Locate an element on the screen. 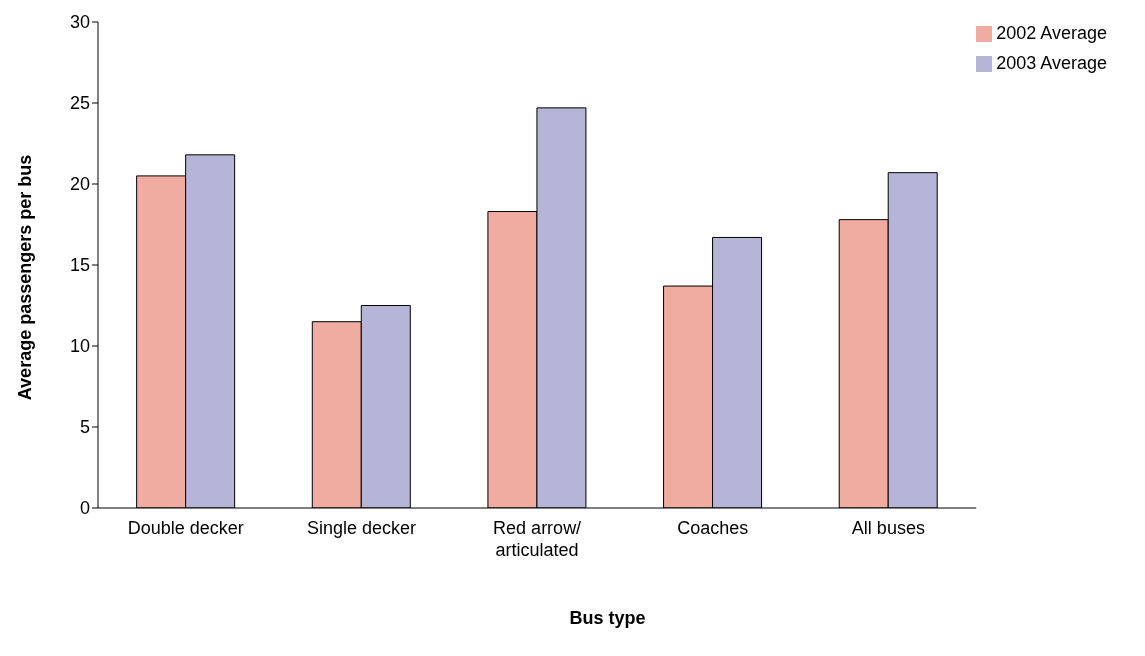 This screenshot has height=656, width=1145. y-tick-label: 20 is located at coordinates (79, 184).